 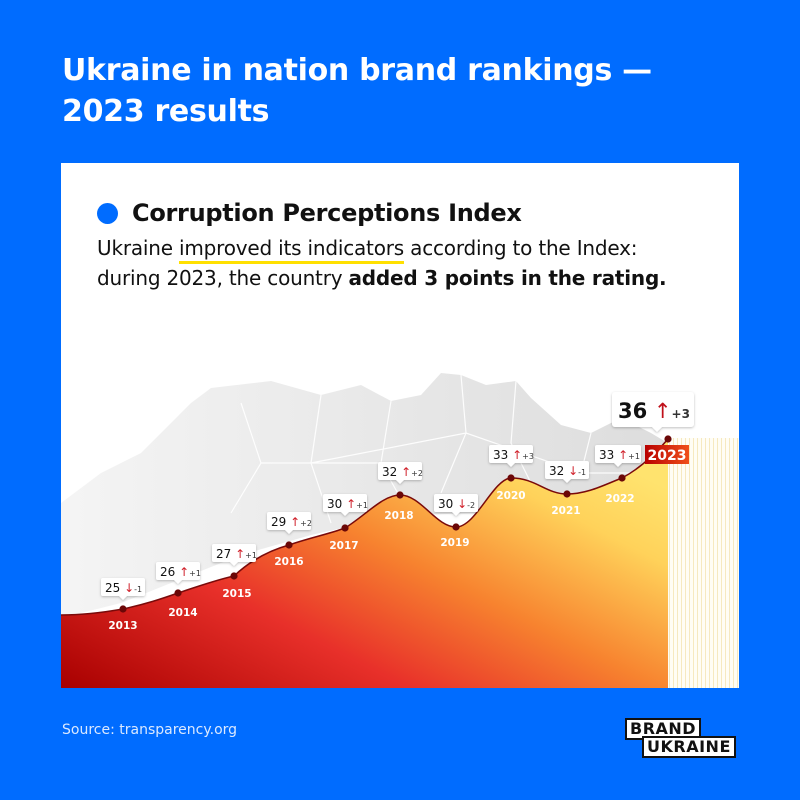 What do you see at coordinates (107, 213) in the screenshot?
I see `bullet-dot-icon` at bounding box center [107, 213].